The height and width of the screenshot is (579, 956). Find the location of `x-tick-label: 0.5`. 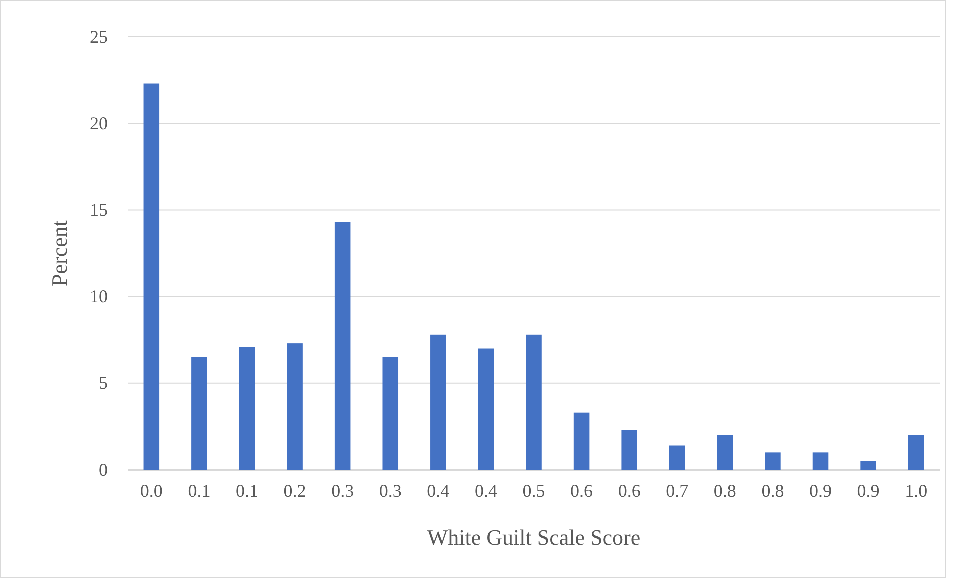

x-tick-label: 0.5 is located at coordinates (534, 490).